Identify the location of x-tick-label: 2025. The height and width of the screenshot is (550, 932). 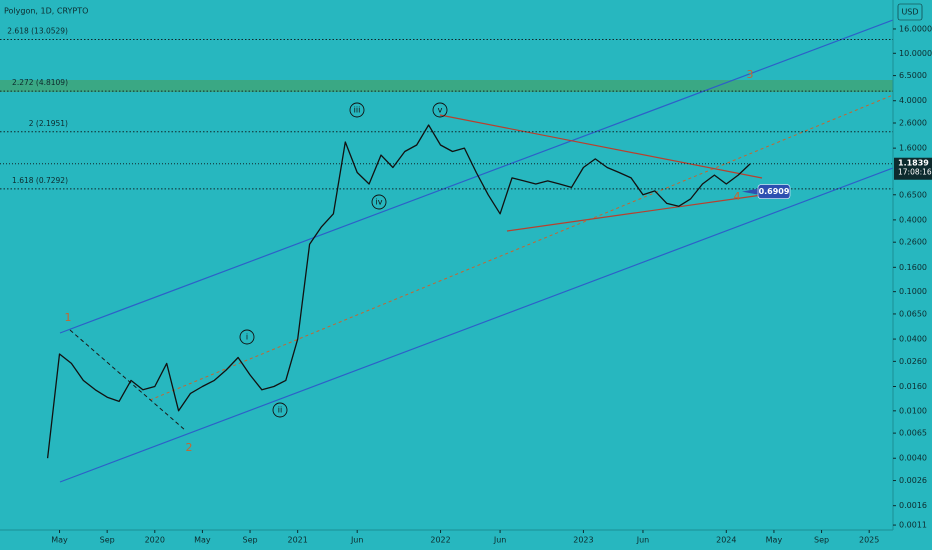
(869, 540).